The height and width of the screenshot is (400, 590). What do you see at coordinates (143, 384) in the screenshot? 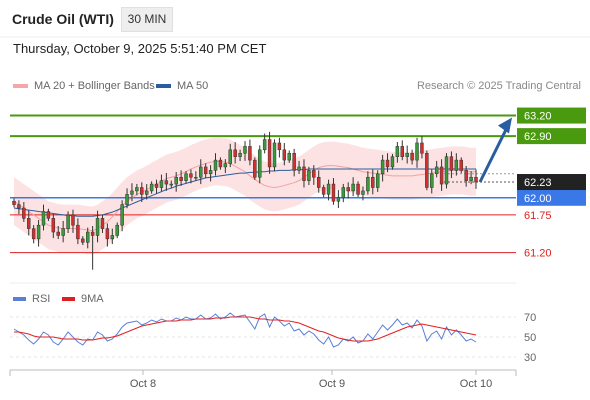
I see `x-tick-label: Oct 8` at bounding box center [143, 384].